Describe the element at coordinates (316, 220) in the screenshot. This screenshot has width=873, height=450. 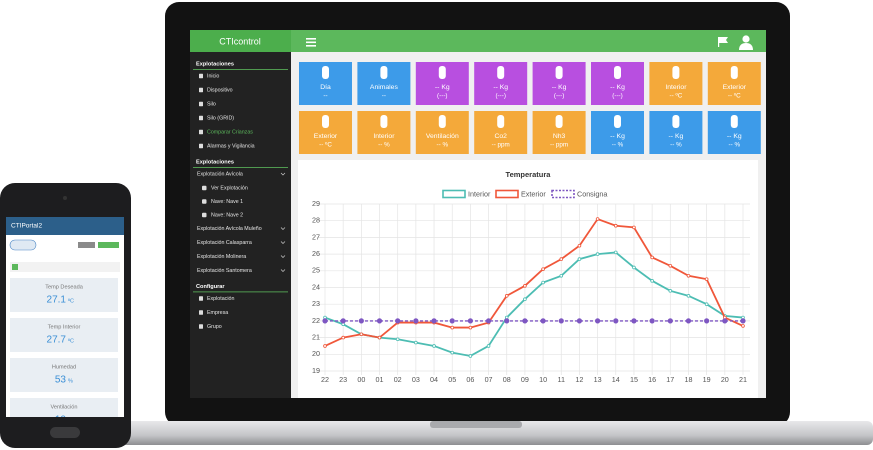
I see `y-tick-label: 28` at that location.